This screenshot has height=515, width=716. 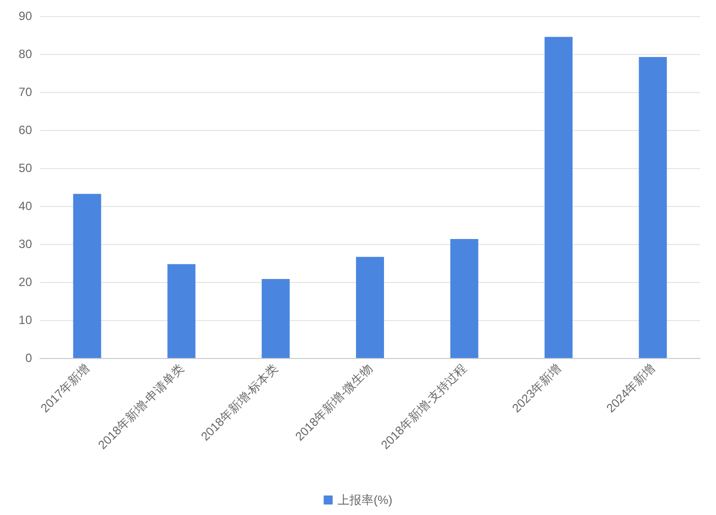 What do you see at coordinates (28, 358) in the screenshot?
I see `y-tick-label: 0` at bounding box center [28, 358].